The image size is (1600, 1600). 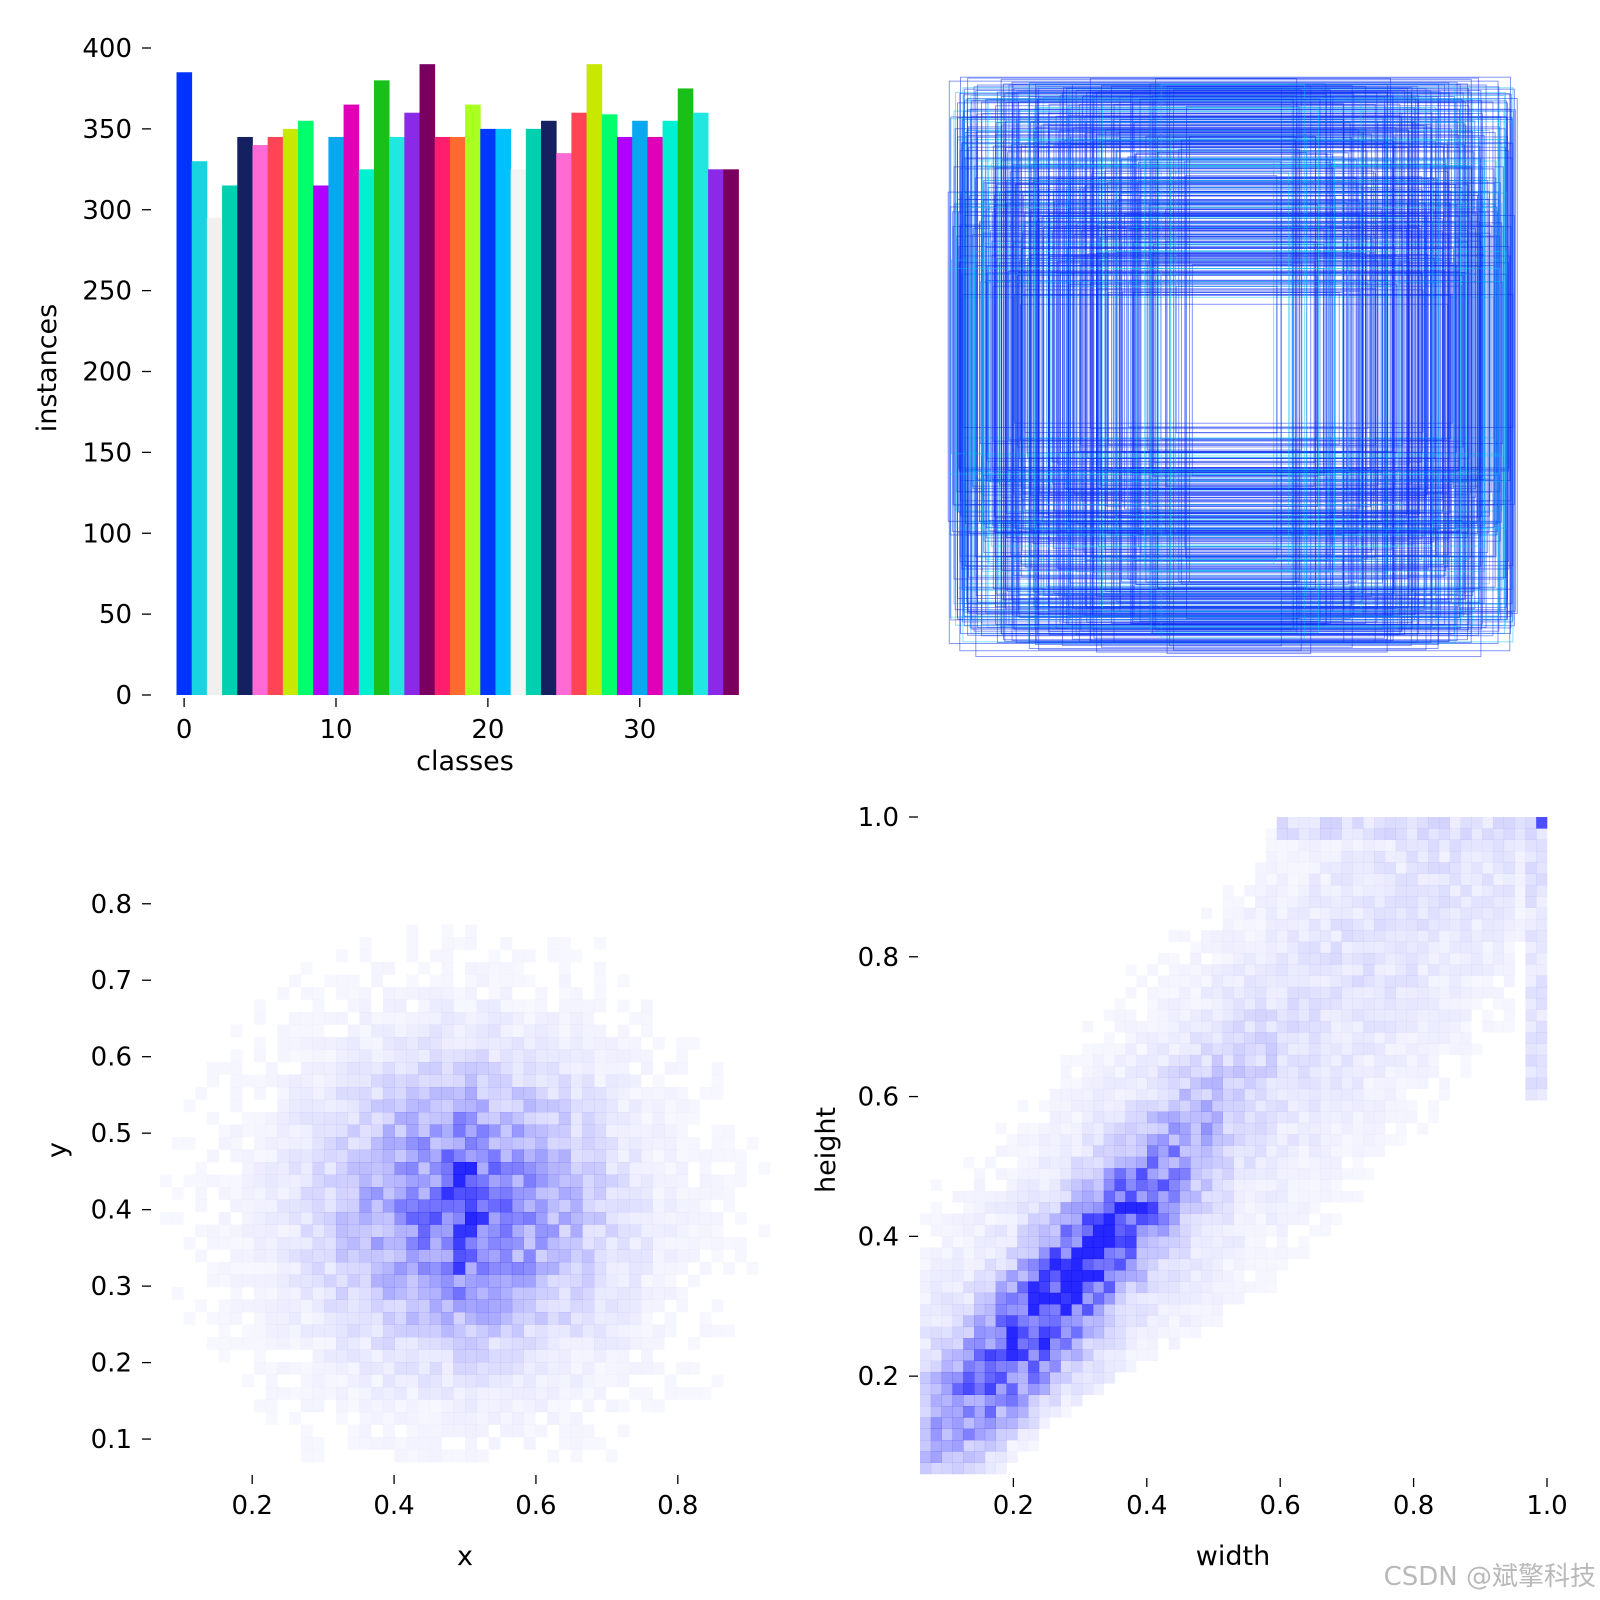 What do you see at coordinates (535, 1506) in the screenshot?
I see `x-tick-label: 0.6` at bounding box center [535, 1506].